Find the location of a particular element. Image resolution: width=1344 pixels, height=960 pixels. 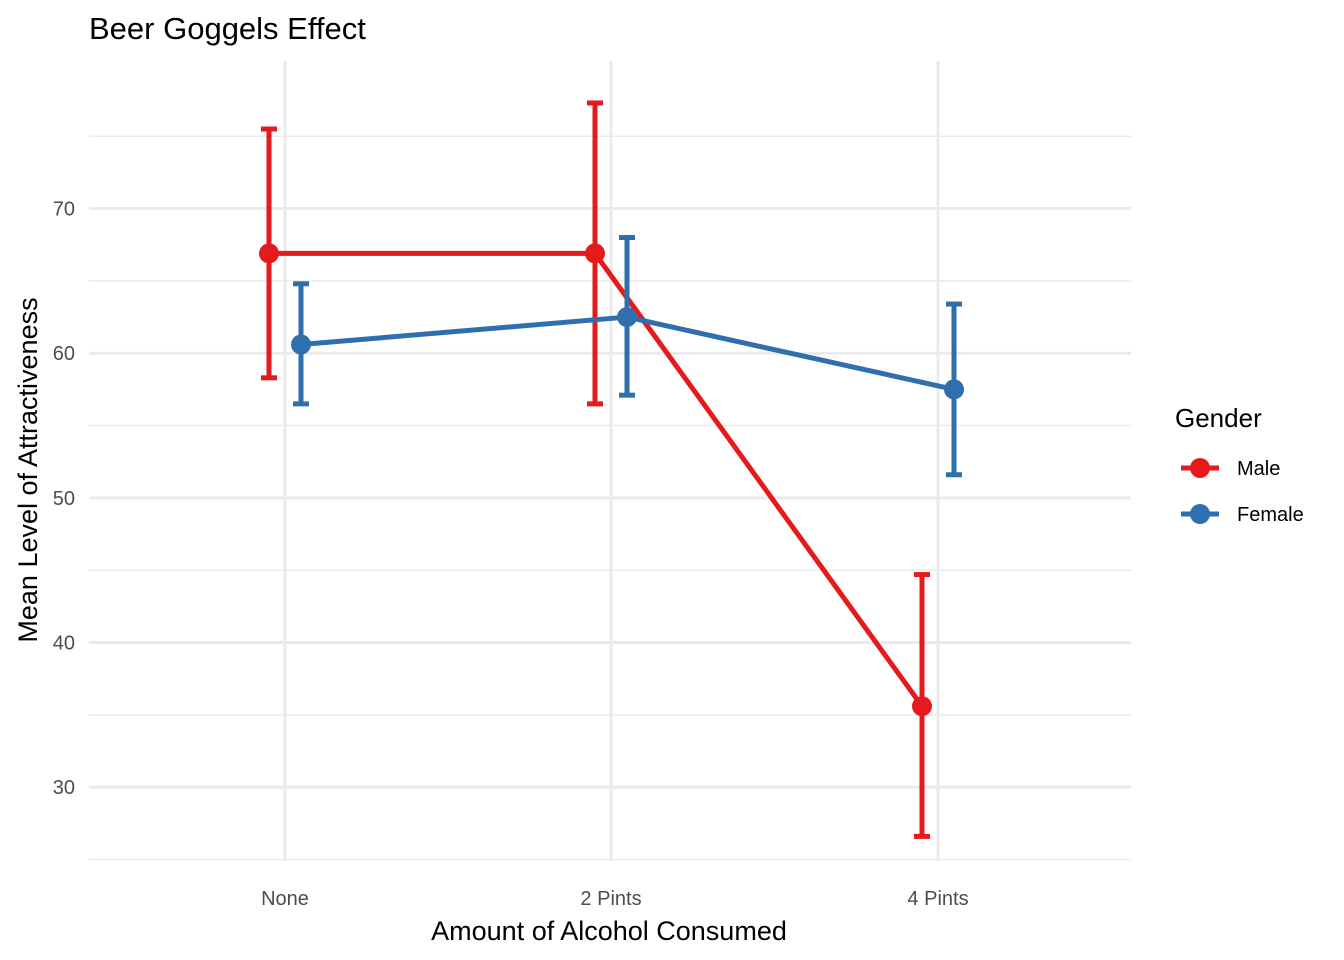

legend-items: Male Female is located at coordinates (1242, 492).